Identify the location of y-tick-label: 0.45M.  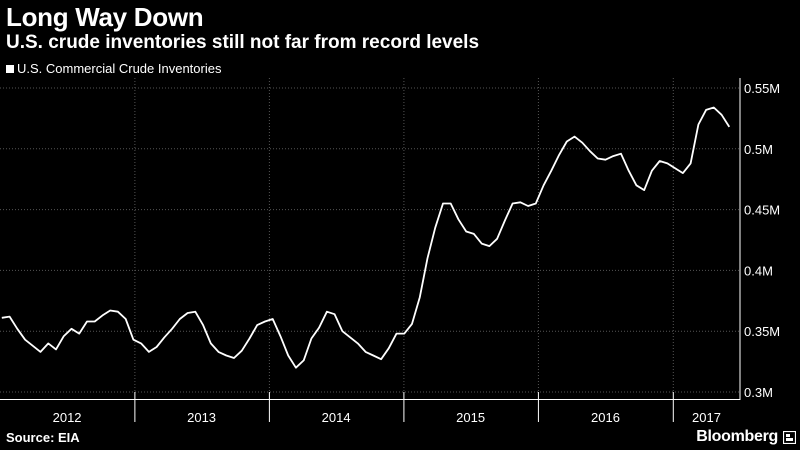
(762, 210).